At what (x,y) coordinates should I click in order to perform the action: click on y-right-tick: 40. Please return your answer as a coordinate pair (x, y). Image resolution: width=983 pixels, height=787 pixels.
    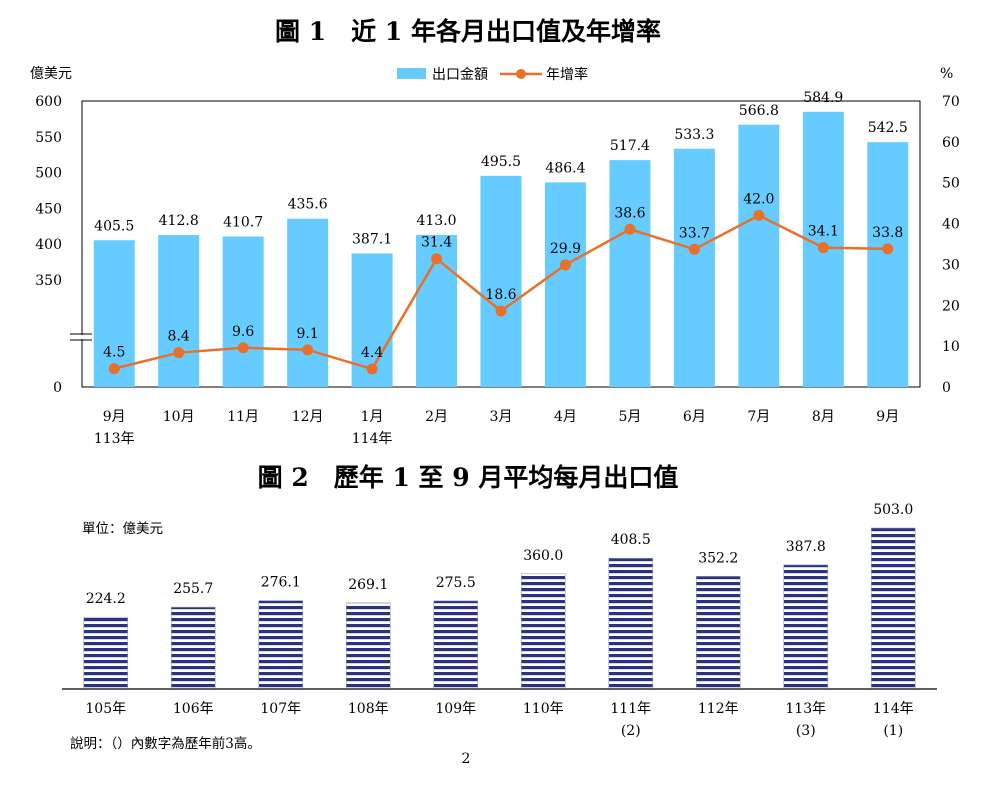
    Looking at the image, I should click on (951, 225).